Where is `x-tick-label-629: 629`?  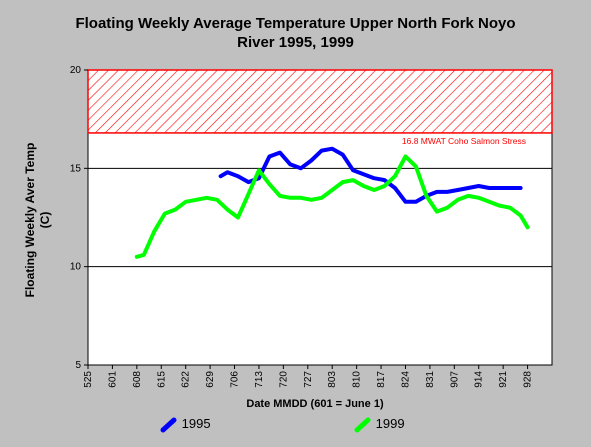 x-tick-label-629: 629 is located at coordinates (210, 379).